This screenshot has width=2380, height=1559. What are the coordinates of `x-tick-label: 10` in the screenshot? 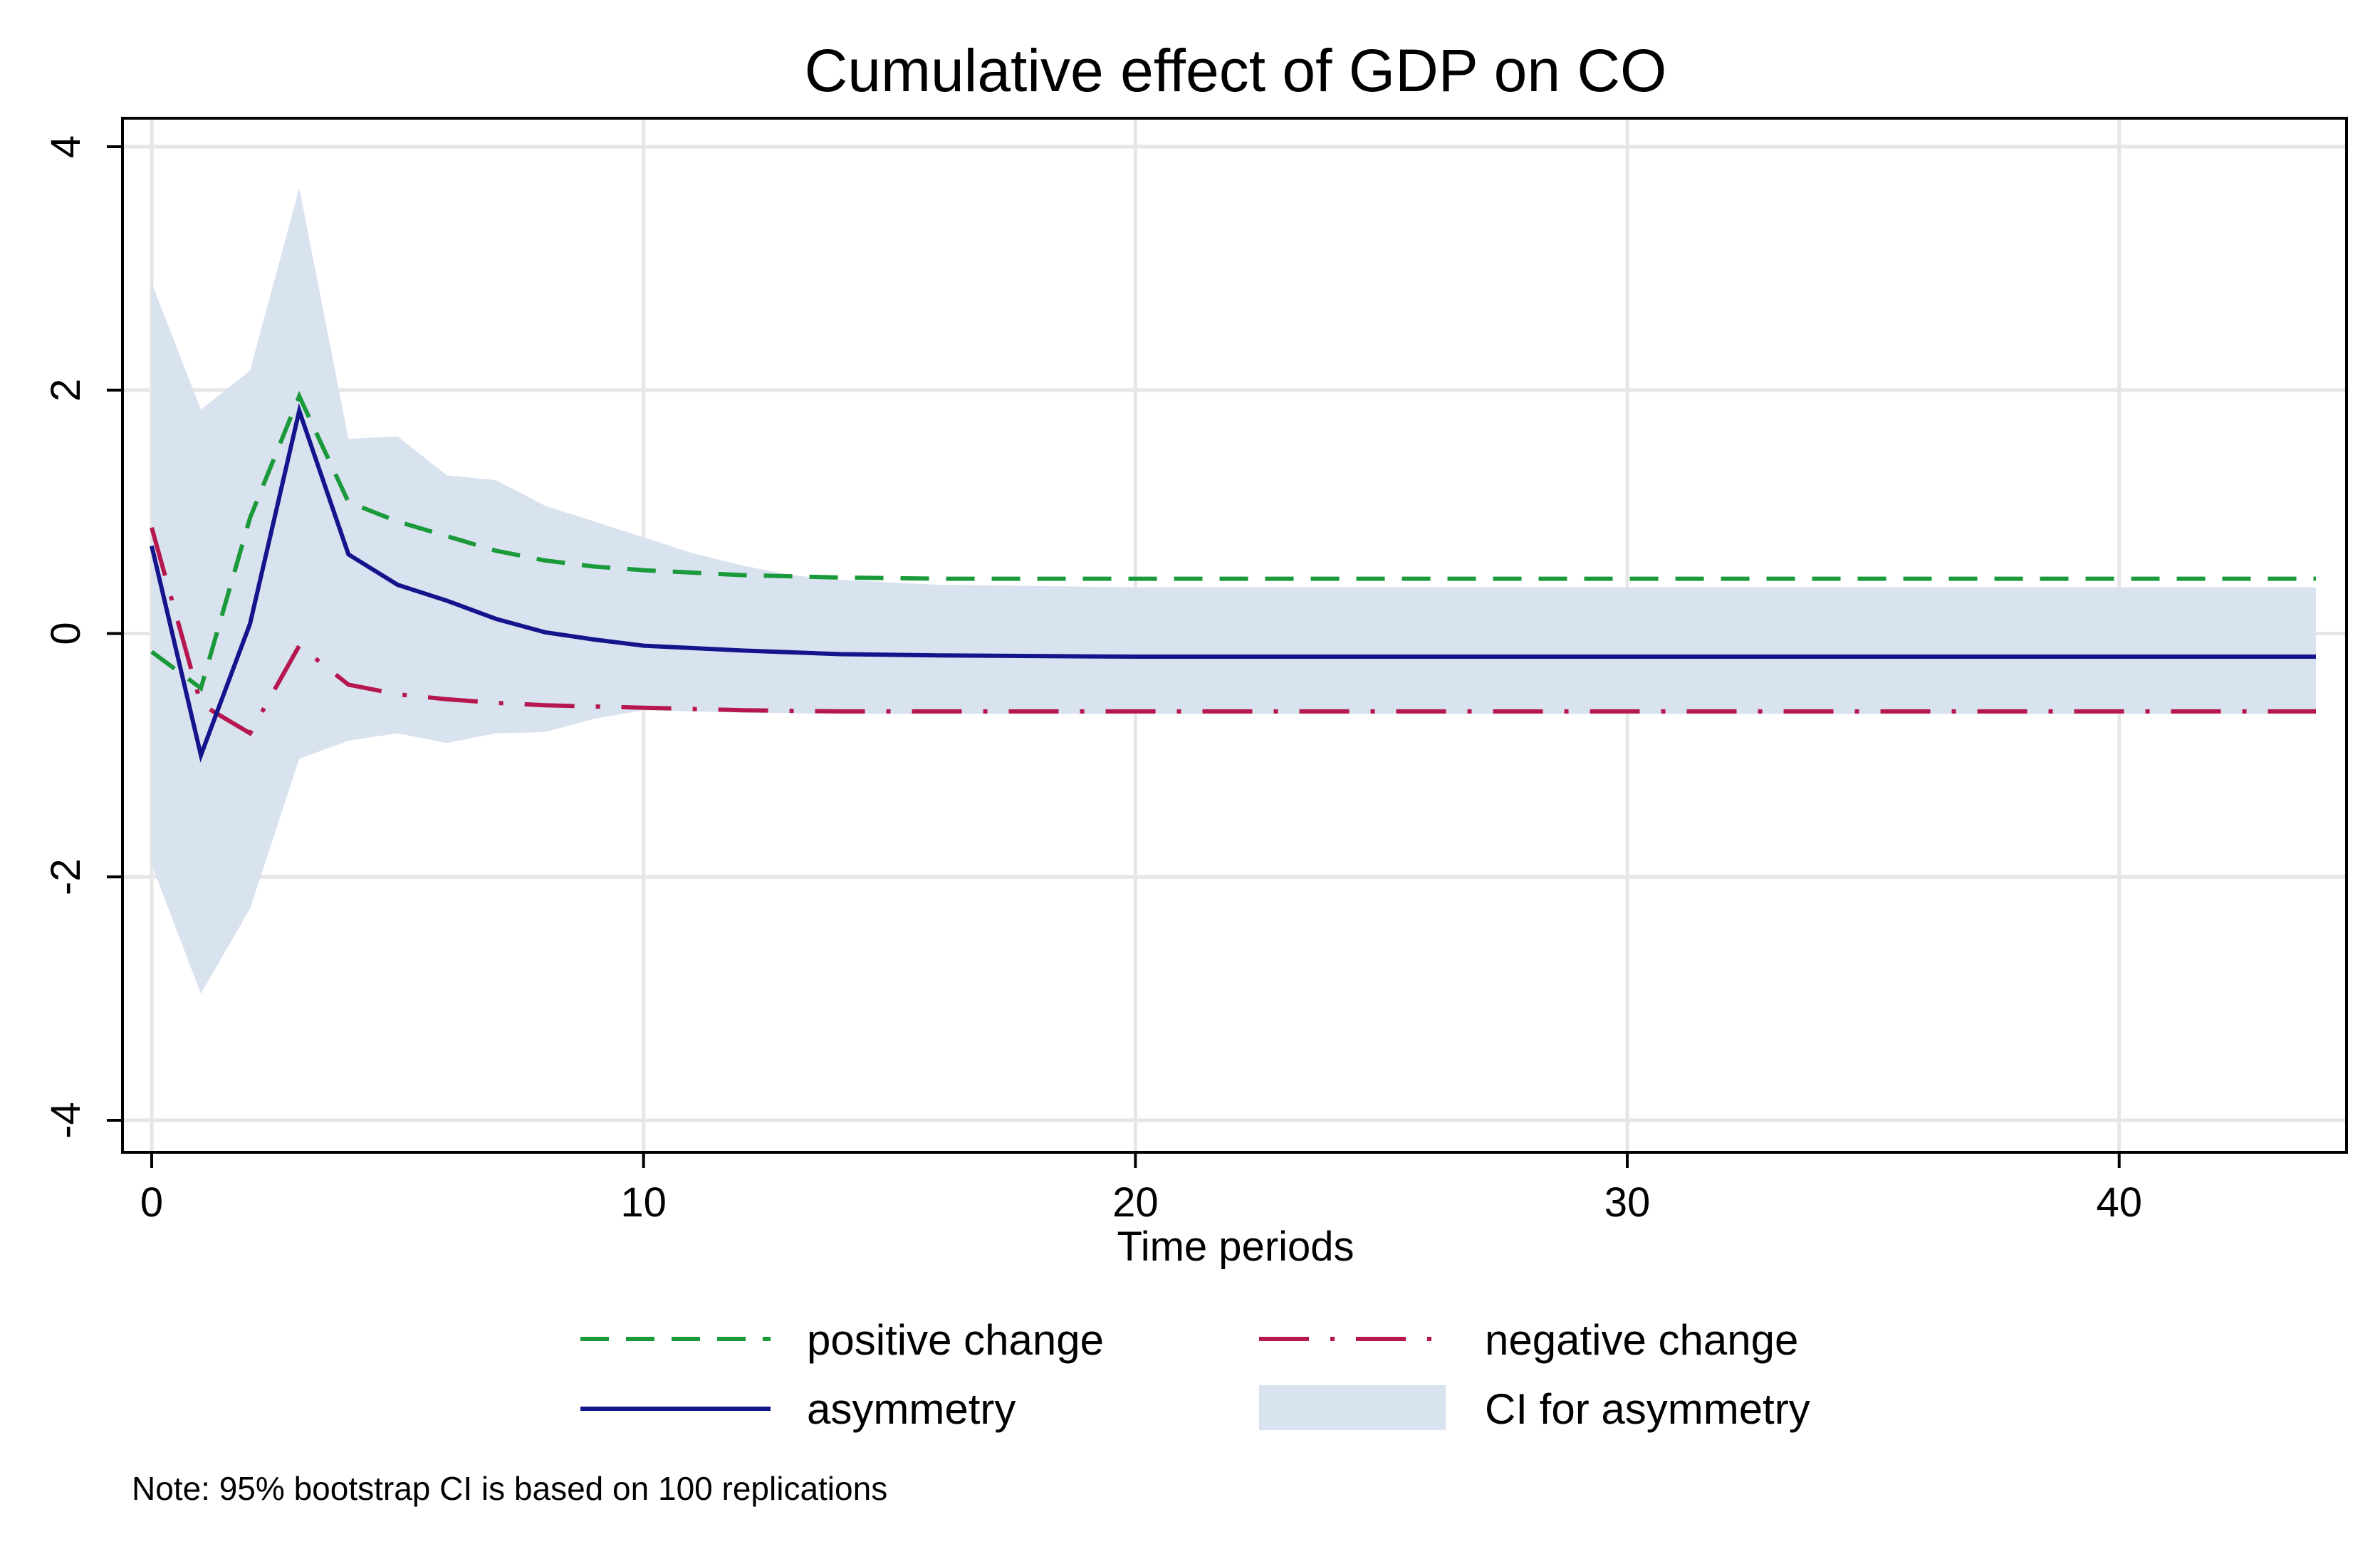 It's located at (643, 1202).